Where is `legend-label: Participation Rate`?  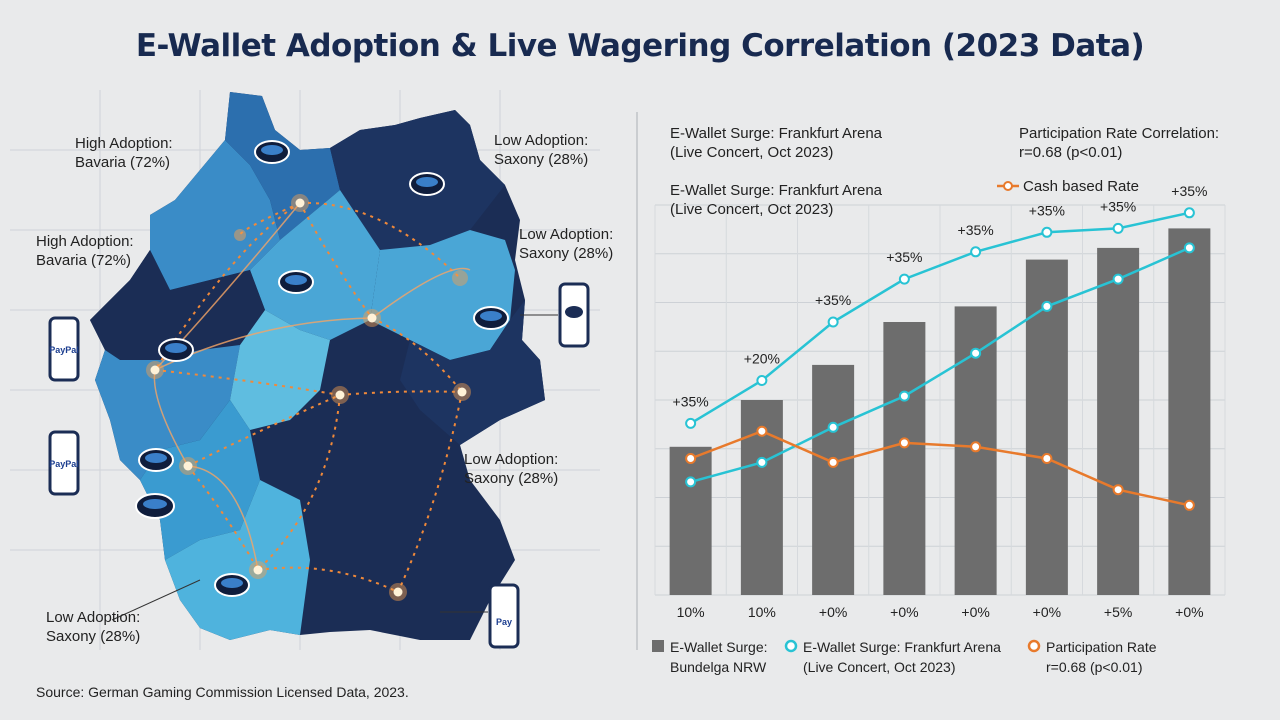
legend-label: Participation Rate is located at coordinates (1101, 647).